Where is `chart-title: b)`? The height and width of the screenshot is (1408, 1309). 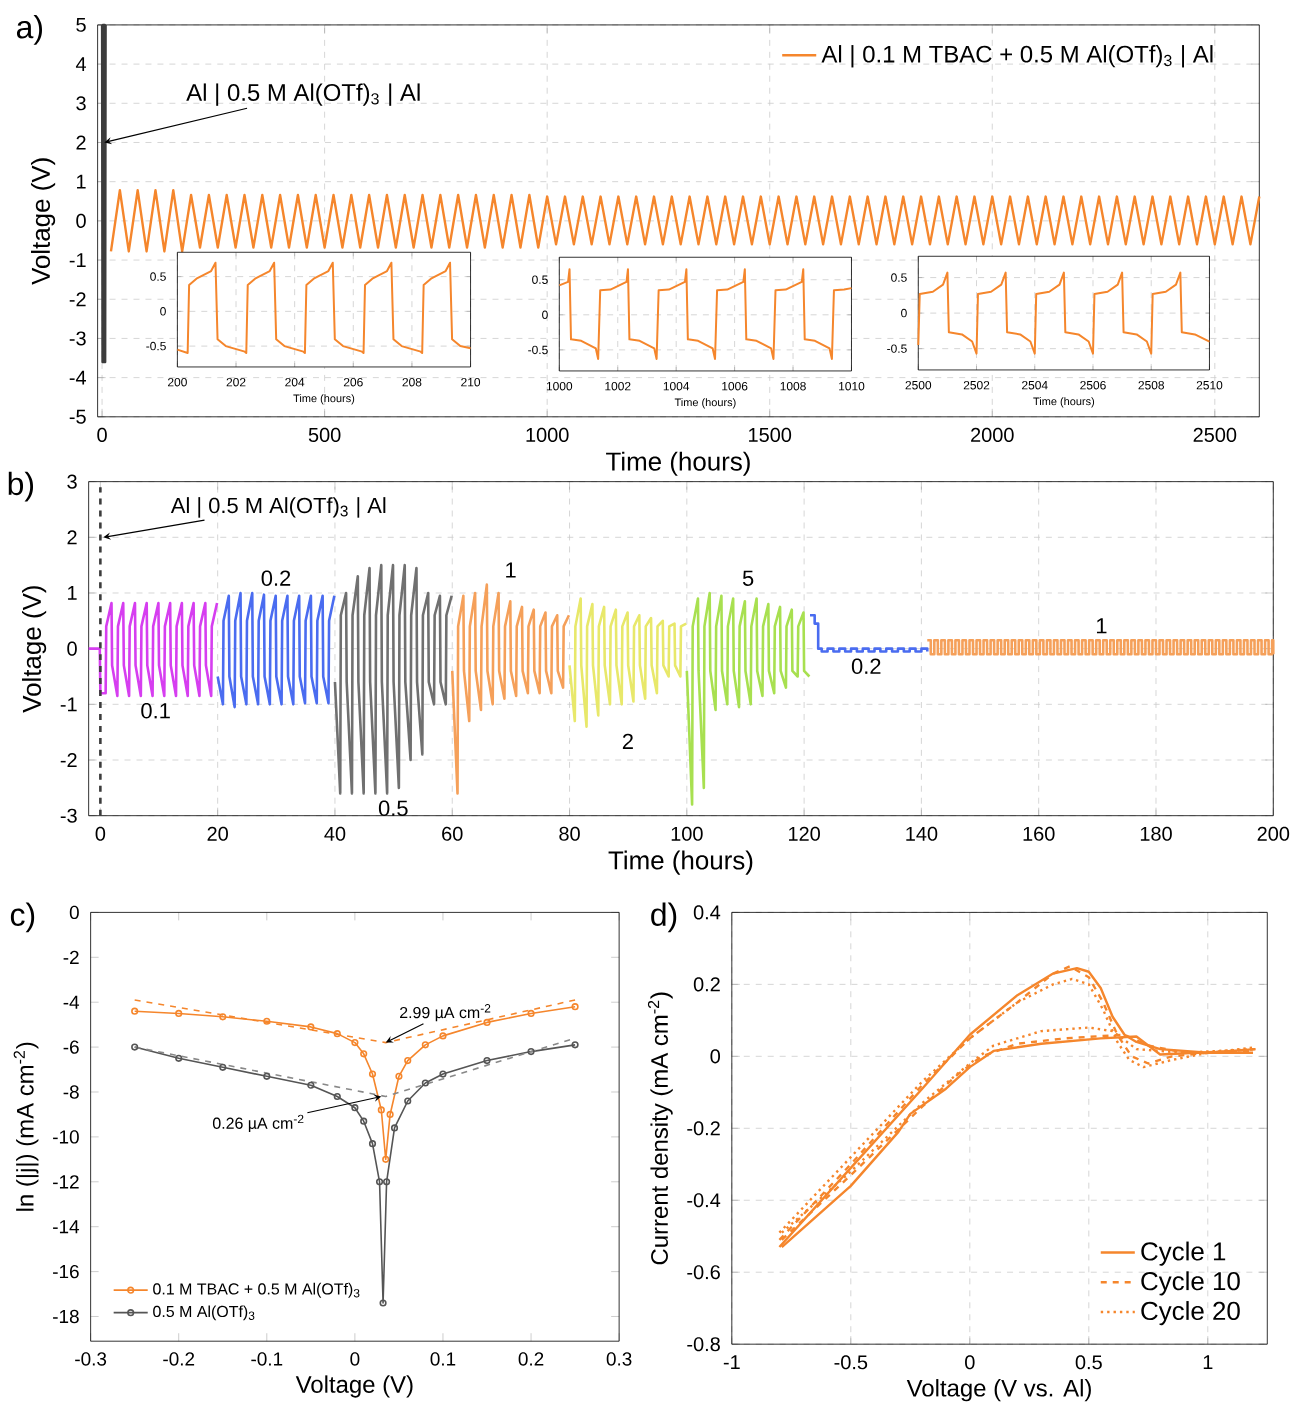
chart-title: b) is located at coordinates (20, 486).